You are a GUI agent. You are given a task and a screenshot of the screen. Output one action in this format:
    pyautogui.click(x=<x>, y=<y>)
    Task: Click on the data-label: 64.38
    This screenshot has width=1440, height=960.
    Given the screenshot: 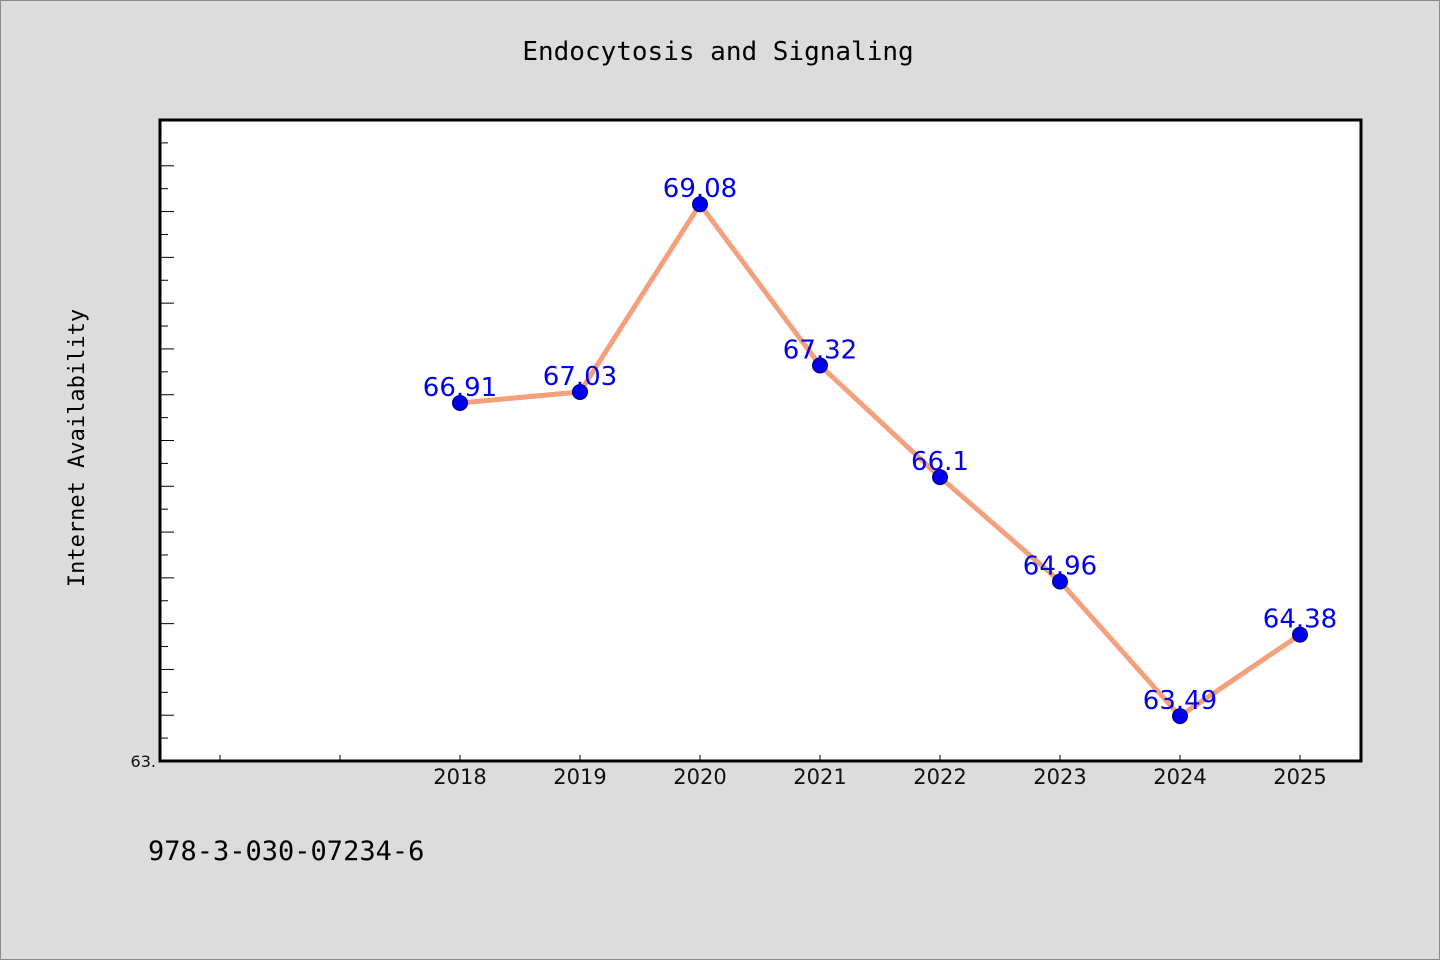 What is the action you would take?
    pyautogui.click(x=1300, y=620)
    